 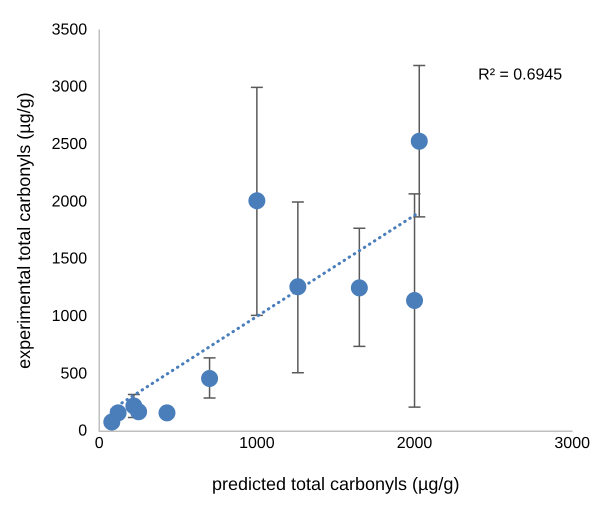 What do you see at coordinates (70, 87) in the screenshot?
I see `y-tick-label: 3000` at bounding box center [70, 87].